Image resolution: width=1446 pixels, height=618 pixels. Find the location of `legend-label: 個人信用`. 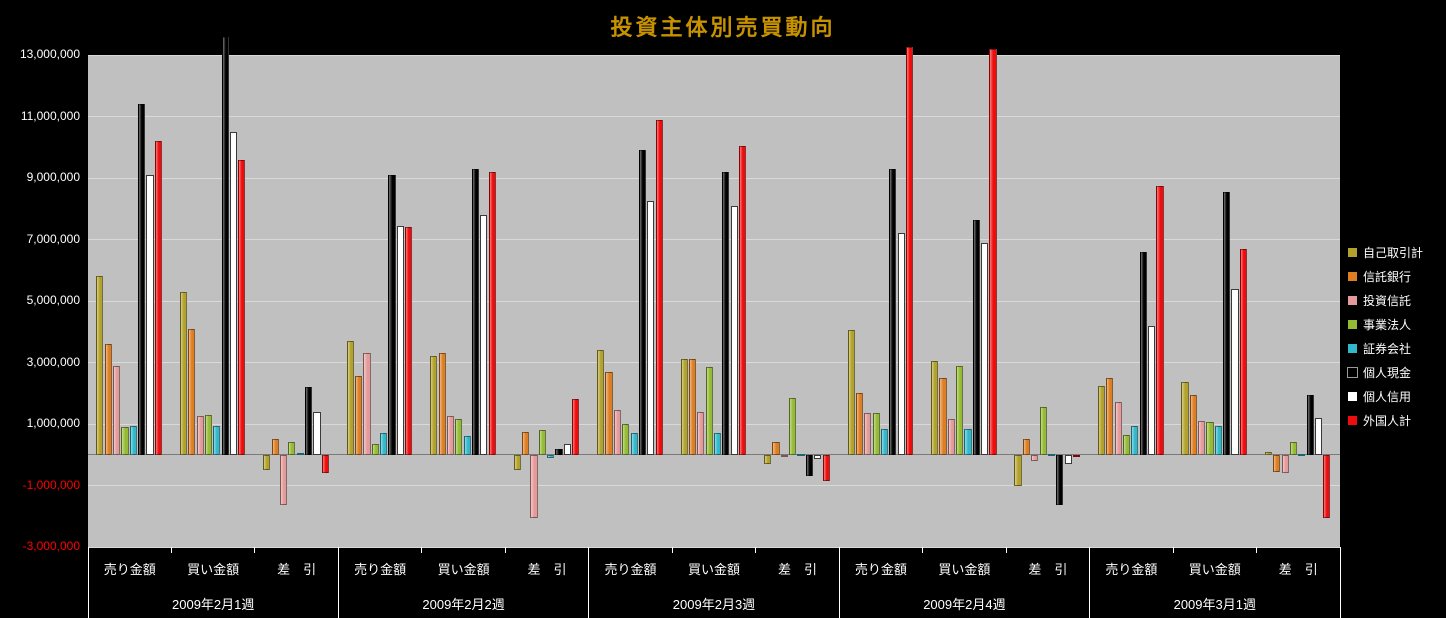

legend-label: 個人信用 is located at coordinates (1387, 396).